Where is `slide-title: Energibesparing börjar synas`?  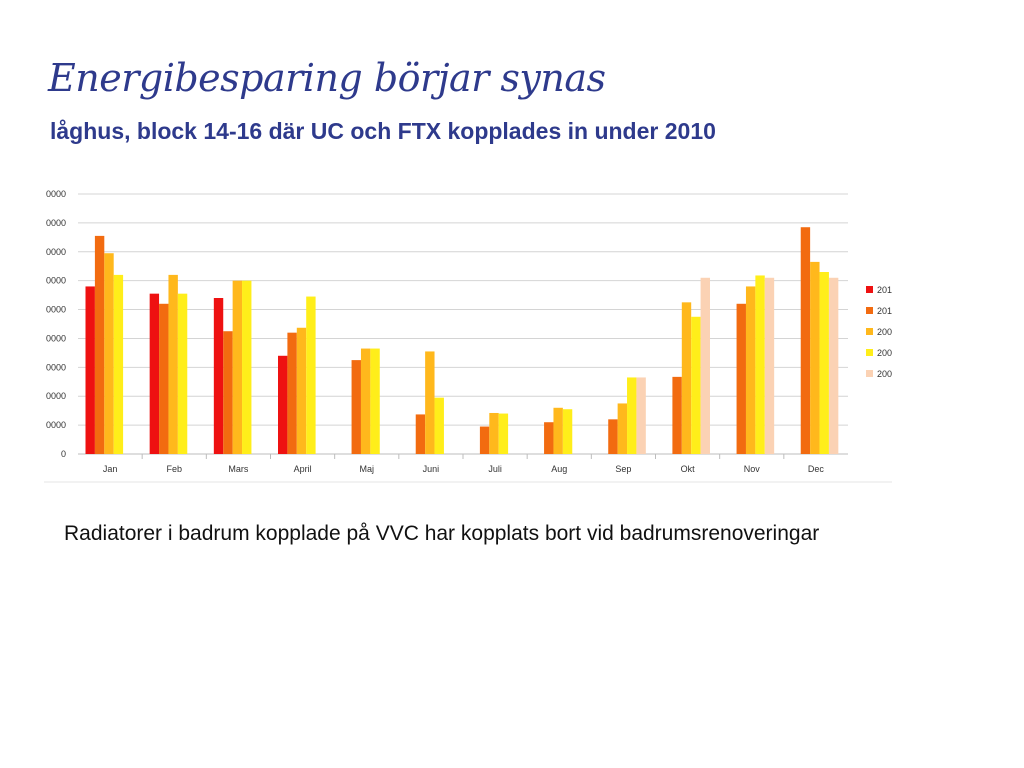
slide-title: Energibesparing börjar synas is located at coordinates (327, 78).